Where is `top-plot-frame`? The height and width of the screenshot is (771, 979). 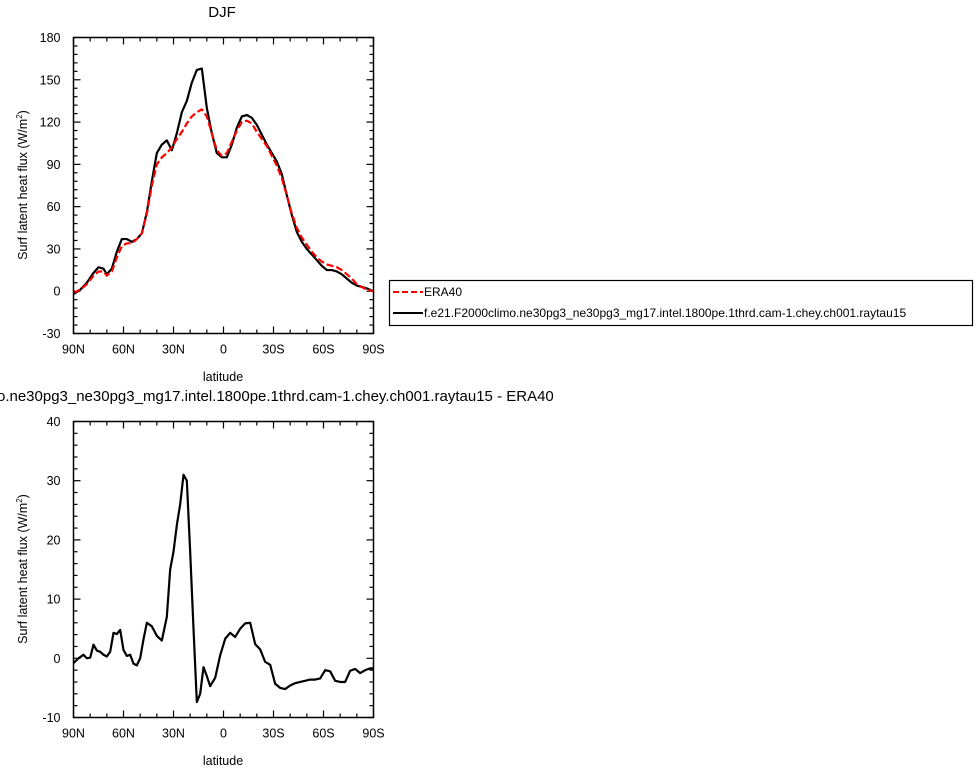 top-plot-frame is located at coordinates (223, 185).